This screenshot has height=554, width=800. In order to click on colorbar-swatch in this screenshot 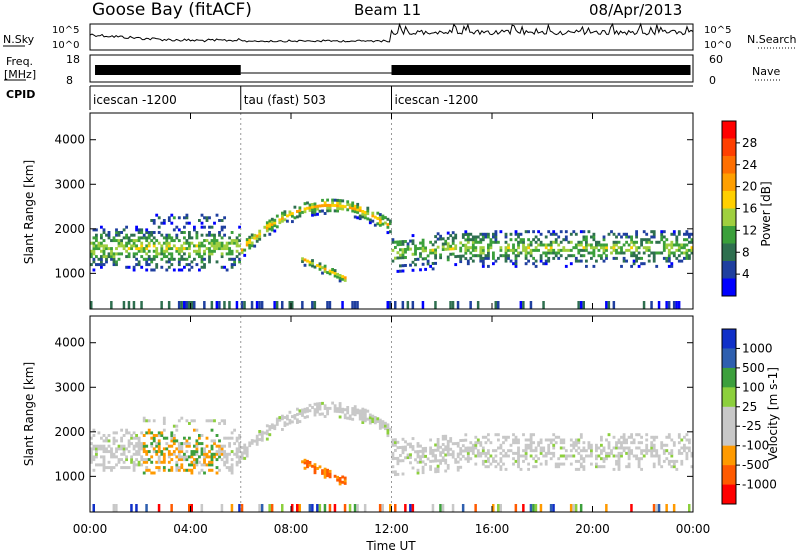, I will do `click(729, 339)`.